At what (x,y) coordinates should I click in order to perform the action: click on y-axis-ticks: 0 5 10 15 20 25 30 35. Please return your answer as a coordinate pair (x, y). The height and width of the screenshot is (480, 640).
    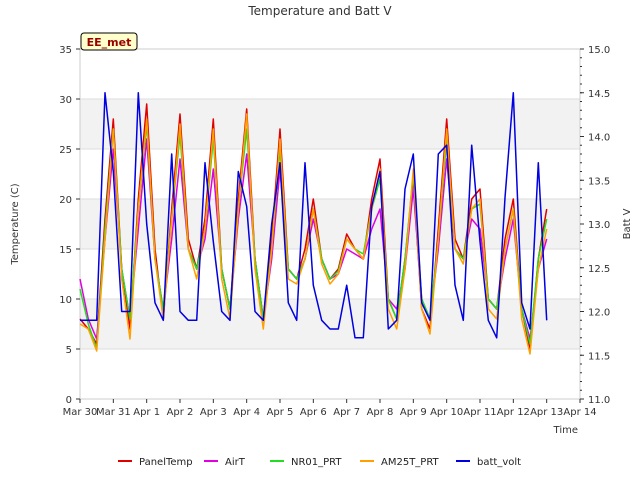
    Looking at the image, I should click on (69, 225).